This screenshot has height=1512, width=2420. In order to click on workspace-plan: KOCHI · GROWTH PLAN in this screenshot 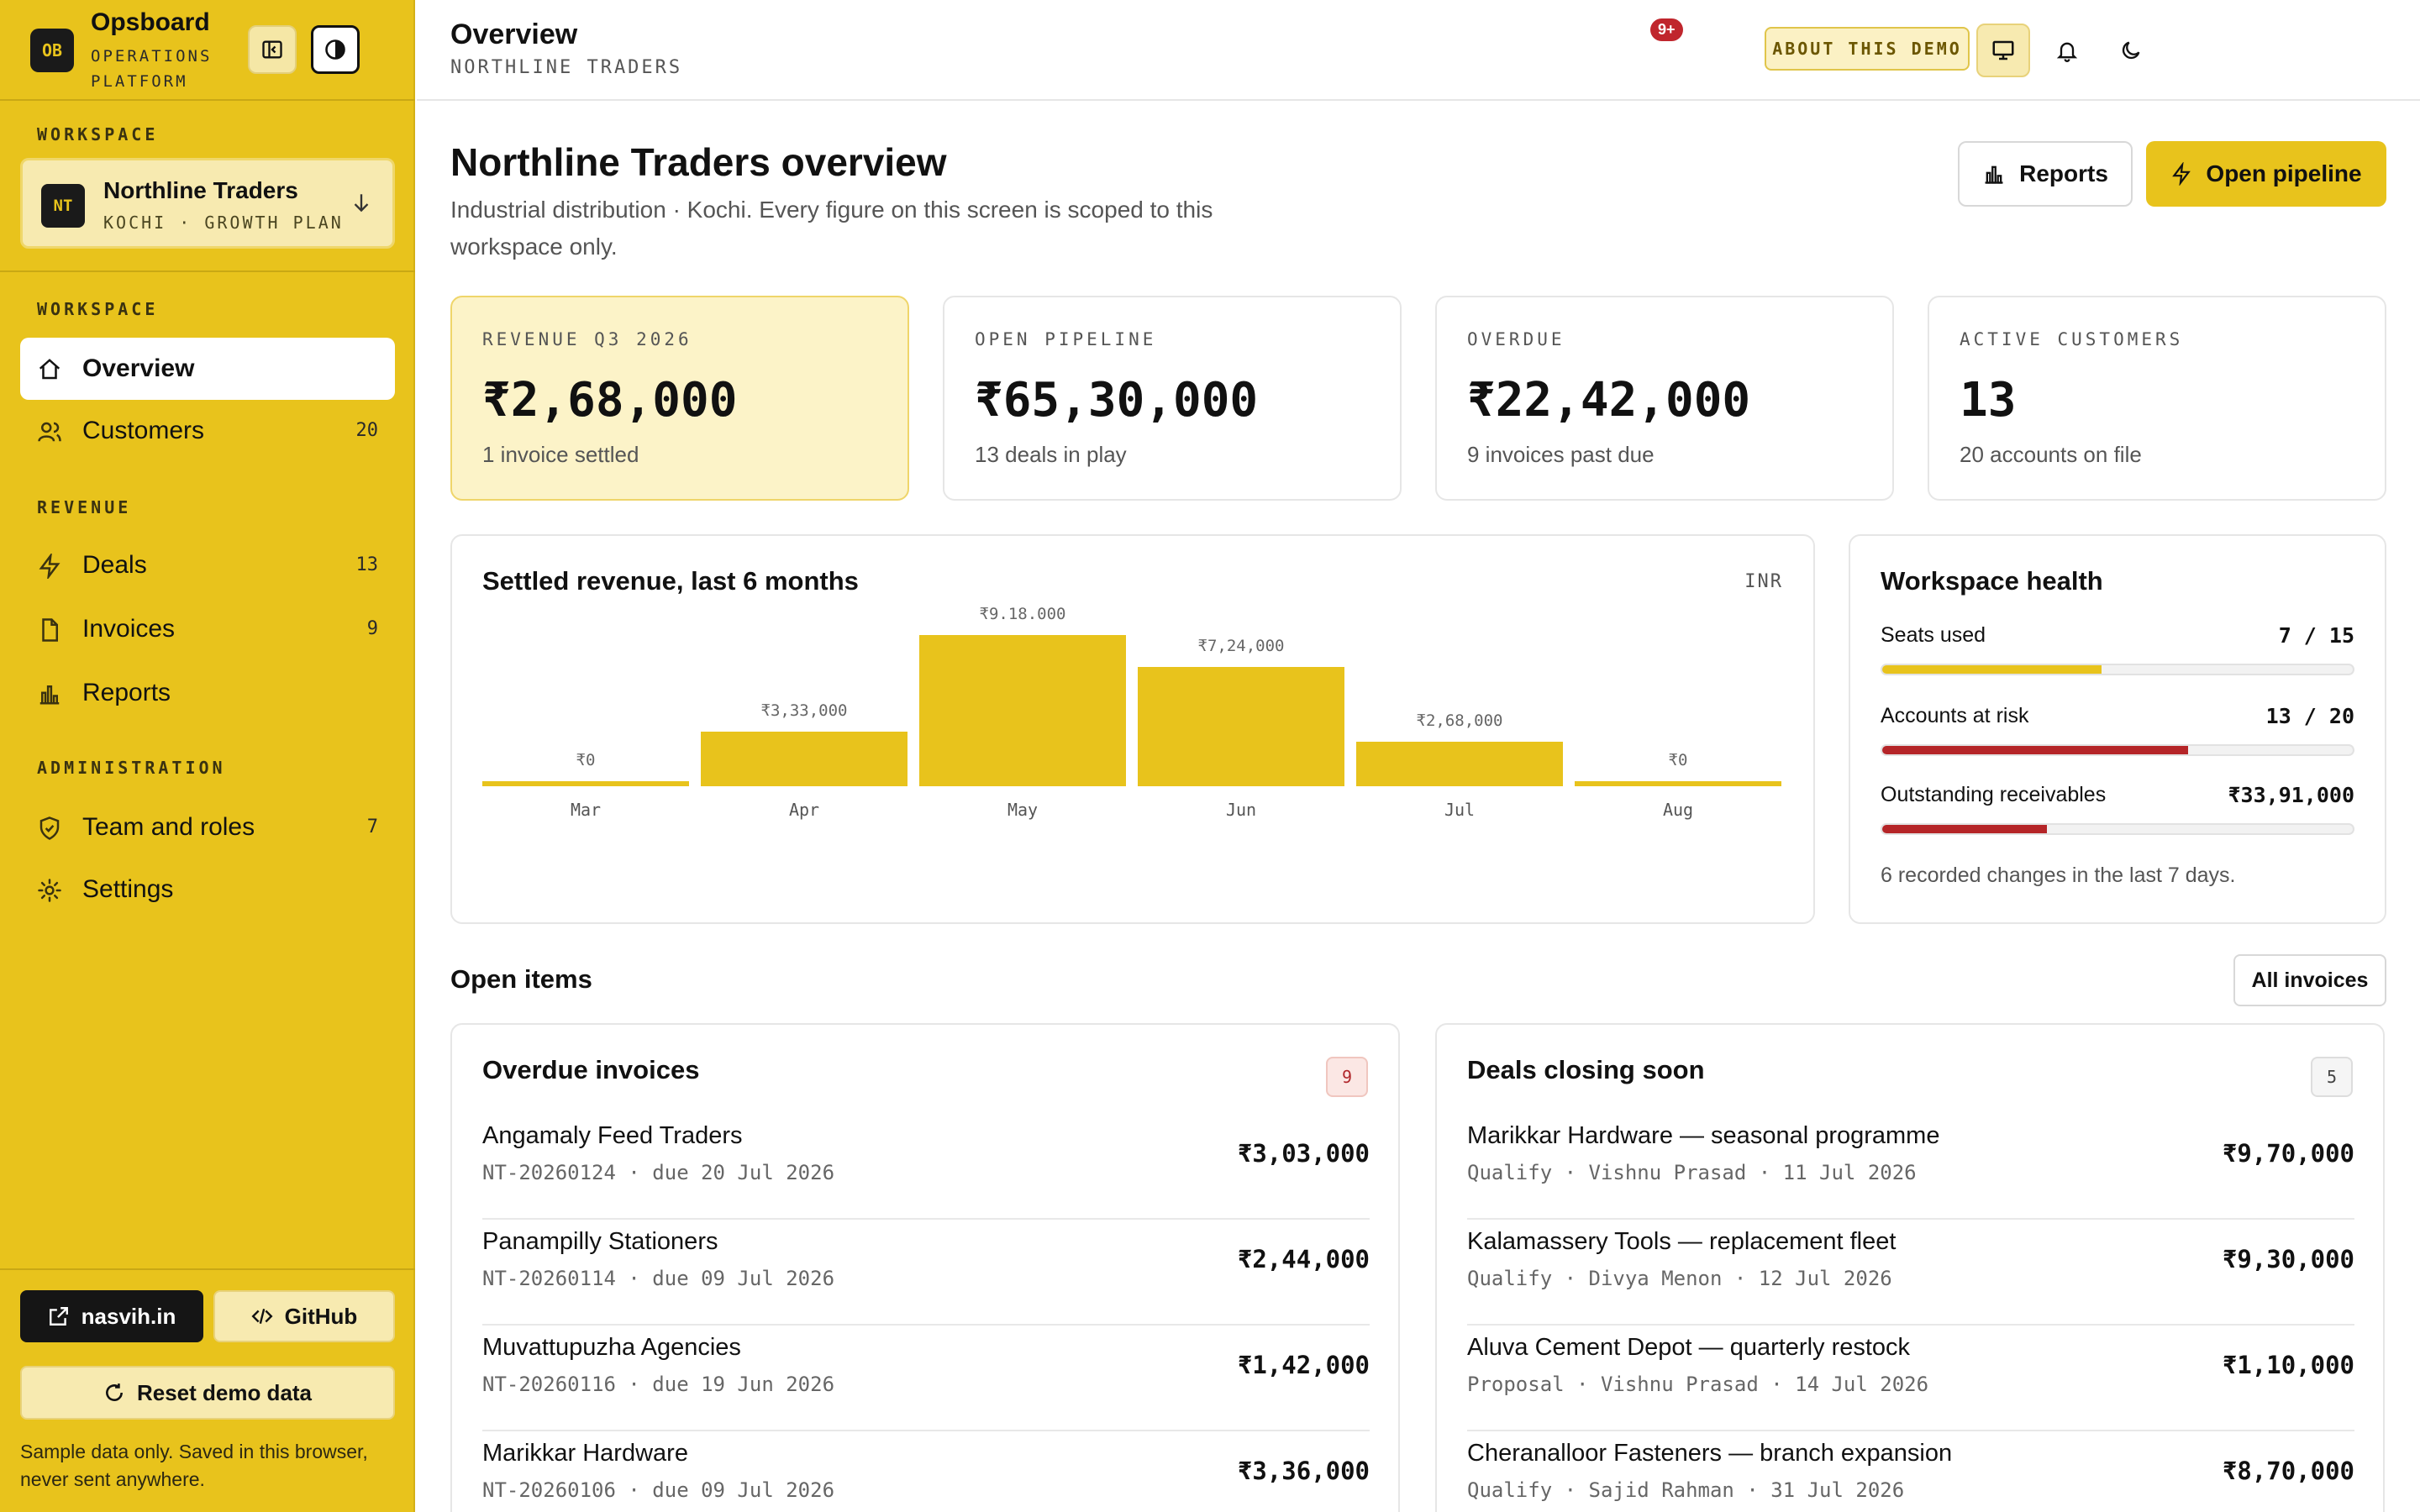, I will do `click(224, 223)`.